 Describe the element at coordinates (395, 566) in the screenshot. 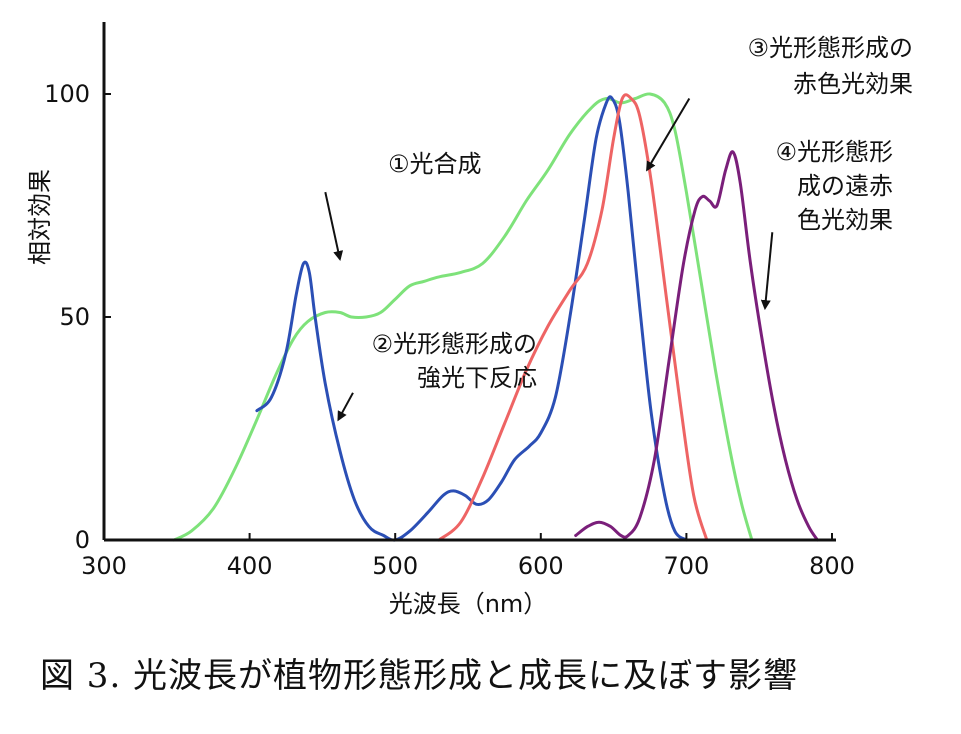

I see `x-tick-label: 500` at that location.